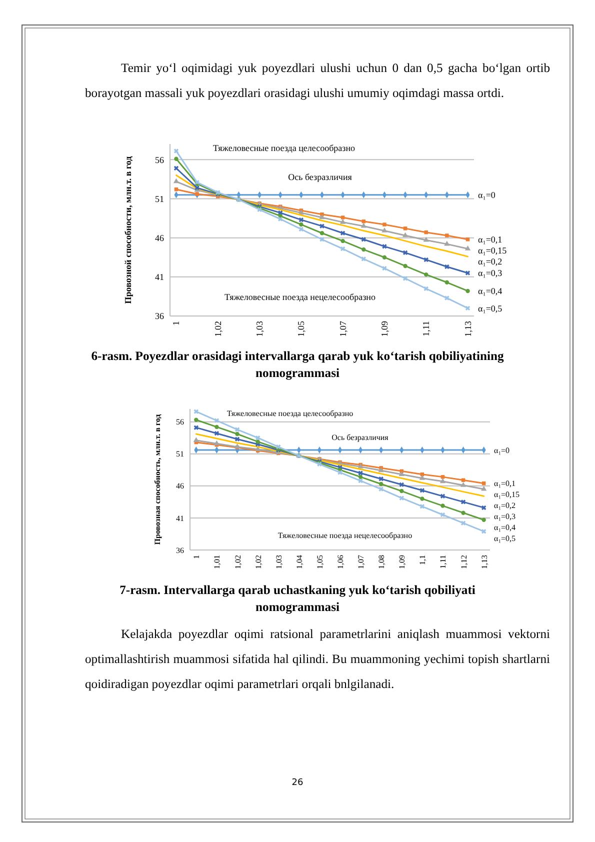 This screenshot has width=595, height=842. What do you see at coordinates (317, 81) in the screenshot?
I see `text: Temir yo‘l oqimidagi yuk poyezdlari ulushi uchun 0 dan 0,5 gacha bo‘lgan ortib borayotgan massali yuk poyezdlari orasidagi ulushi umumiy oqimdagi massa ortdi.` at bounding box center [317, 81].